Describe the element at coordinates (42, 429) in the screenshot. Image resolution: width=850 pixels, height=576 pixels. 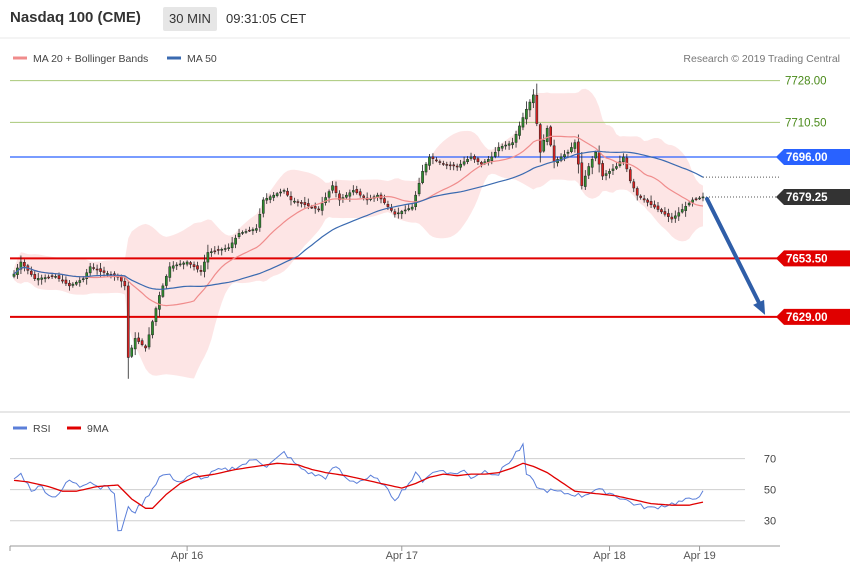
I see `legend-label-rsi: RSI` at that location.